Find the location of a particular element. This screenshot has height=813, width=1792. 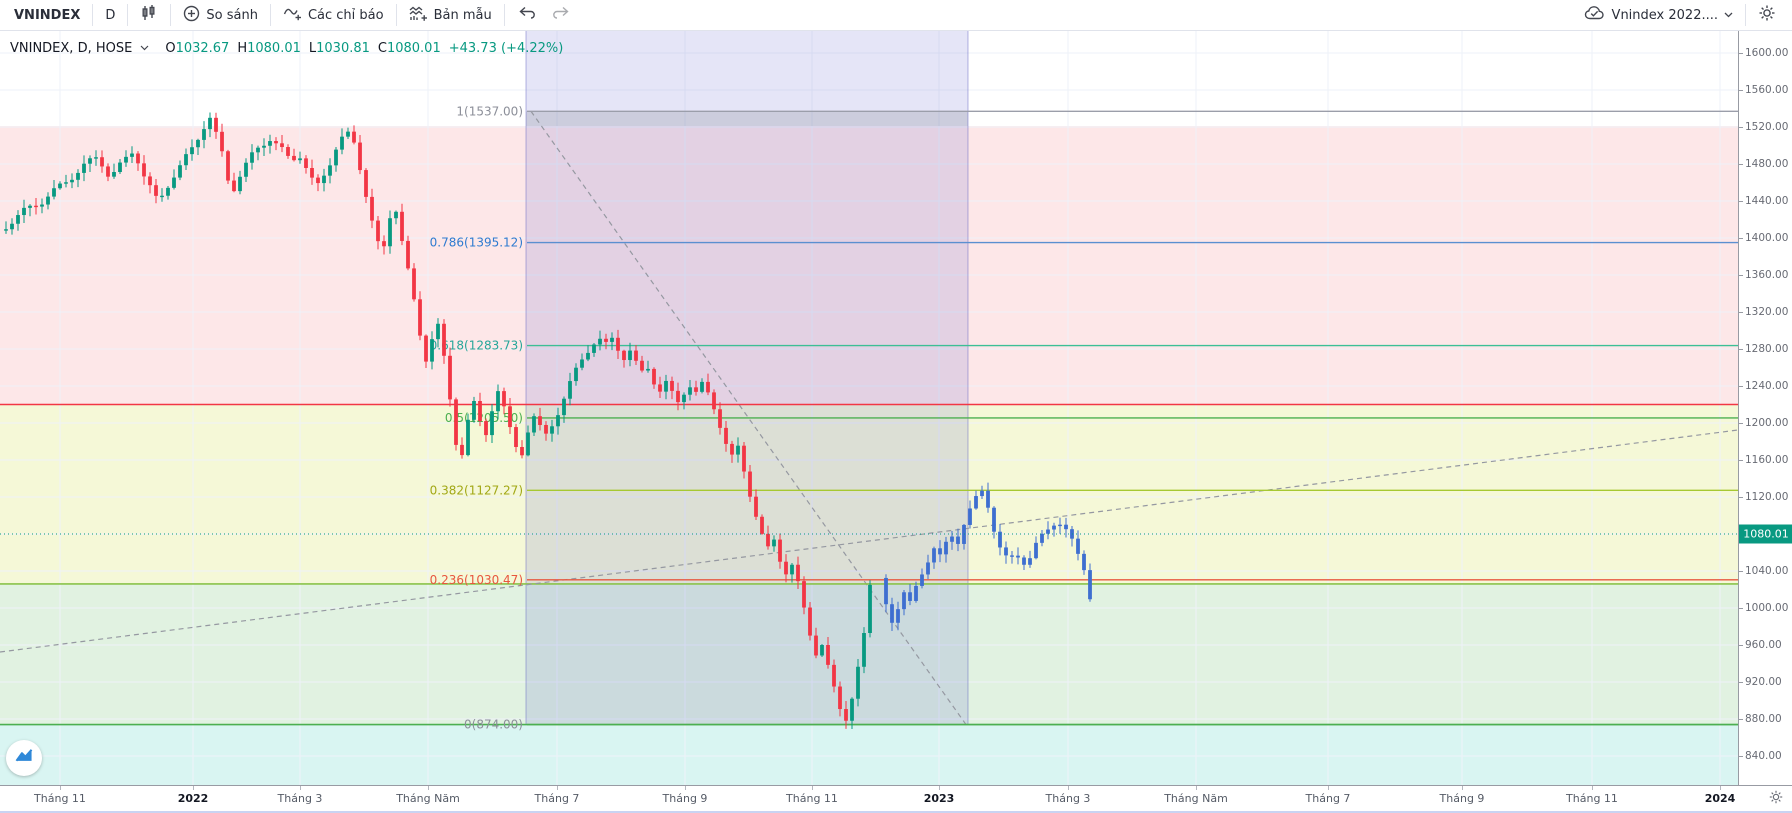

legend-ohlc-values: O1032.67 H1080.01 L1030.81 C1080.01 is located at coordinates (298, 48).